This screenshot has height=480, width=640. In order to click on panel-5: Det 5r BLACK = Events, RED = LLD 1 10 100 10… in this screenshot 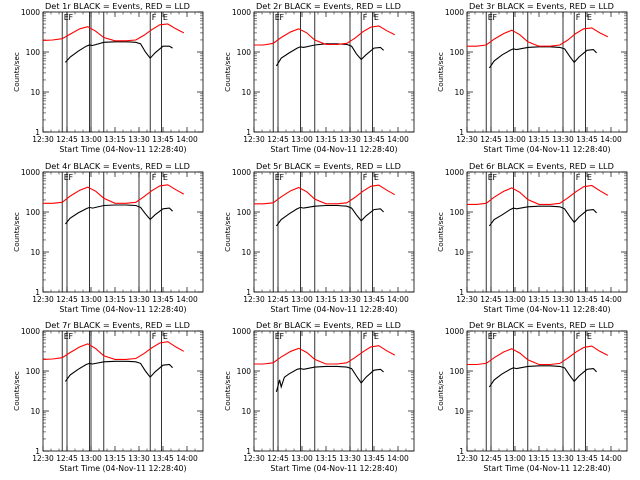, I will do `click(319, 237)`.